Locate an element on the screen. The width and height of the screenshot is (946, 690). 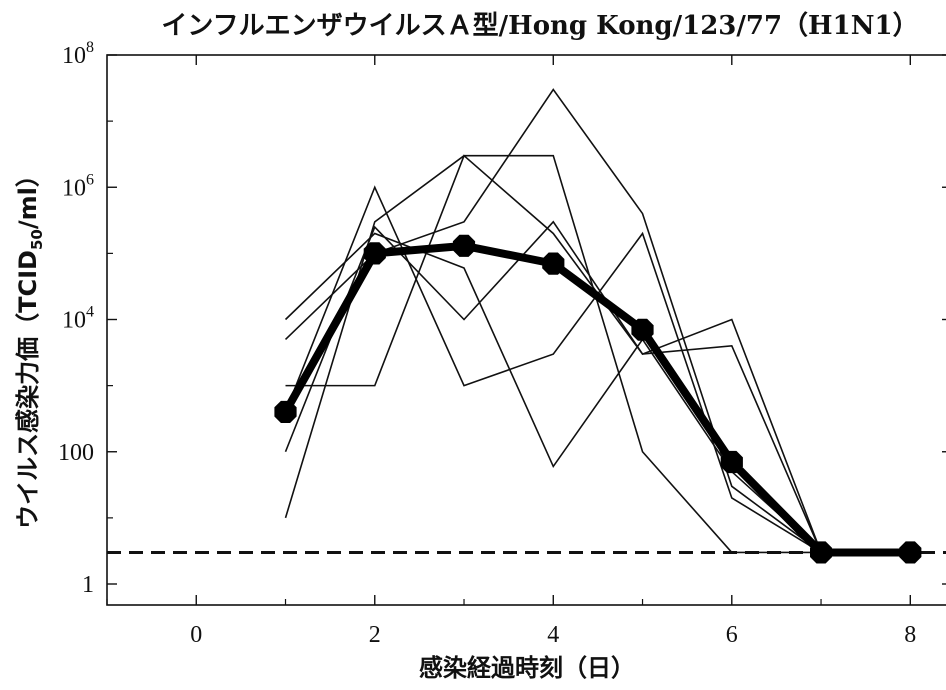
y-tick-label: 10⁸ is located at coordinates (78, 54).